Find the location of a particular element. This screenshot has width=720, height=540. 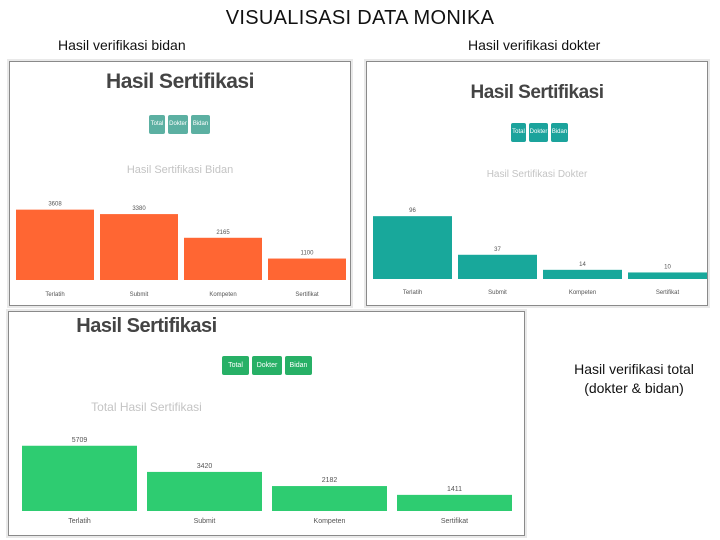

data-label: 96 is located at coordinates (412, 211).